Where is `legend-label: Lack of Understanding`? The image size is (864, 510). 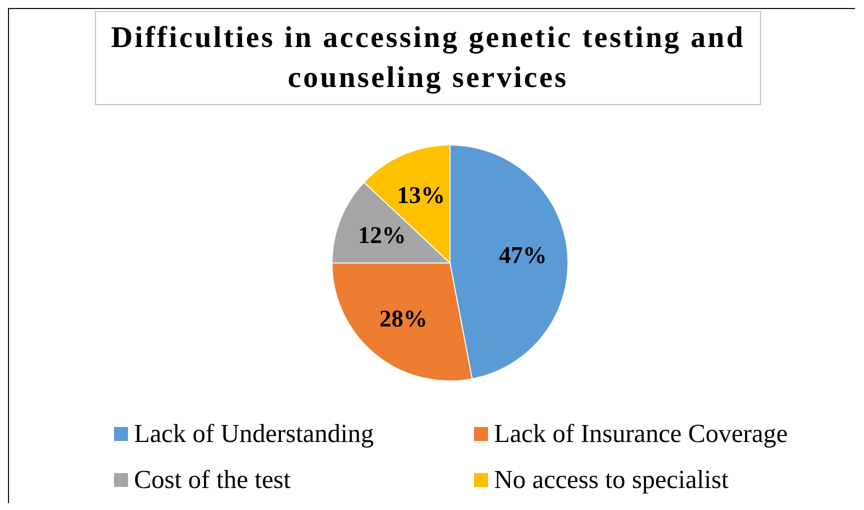 legend-label: Lack of Understanding is located at coordinates (254, 434).